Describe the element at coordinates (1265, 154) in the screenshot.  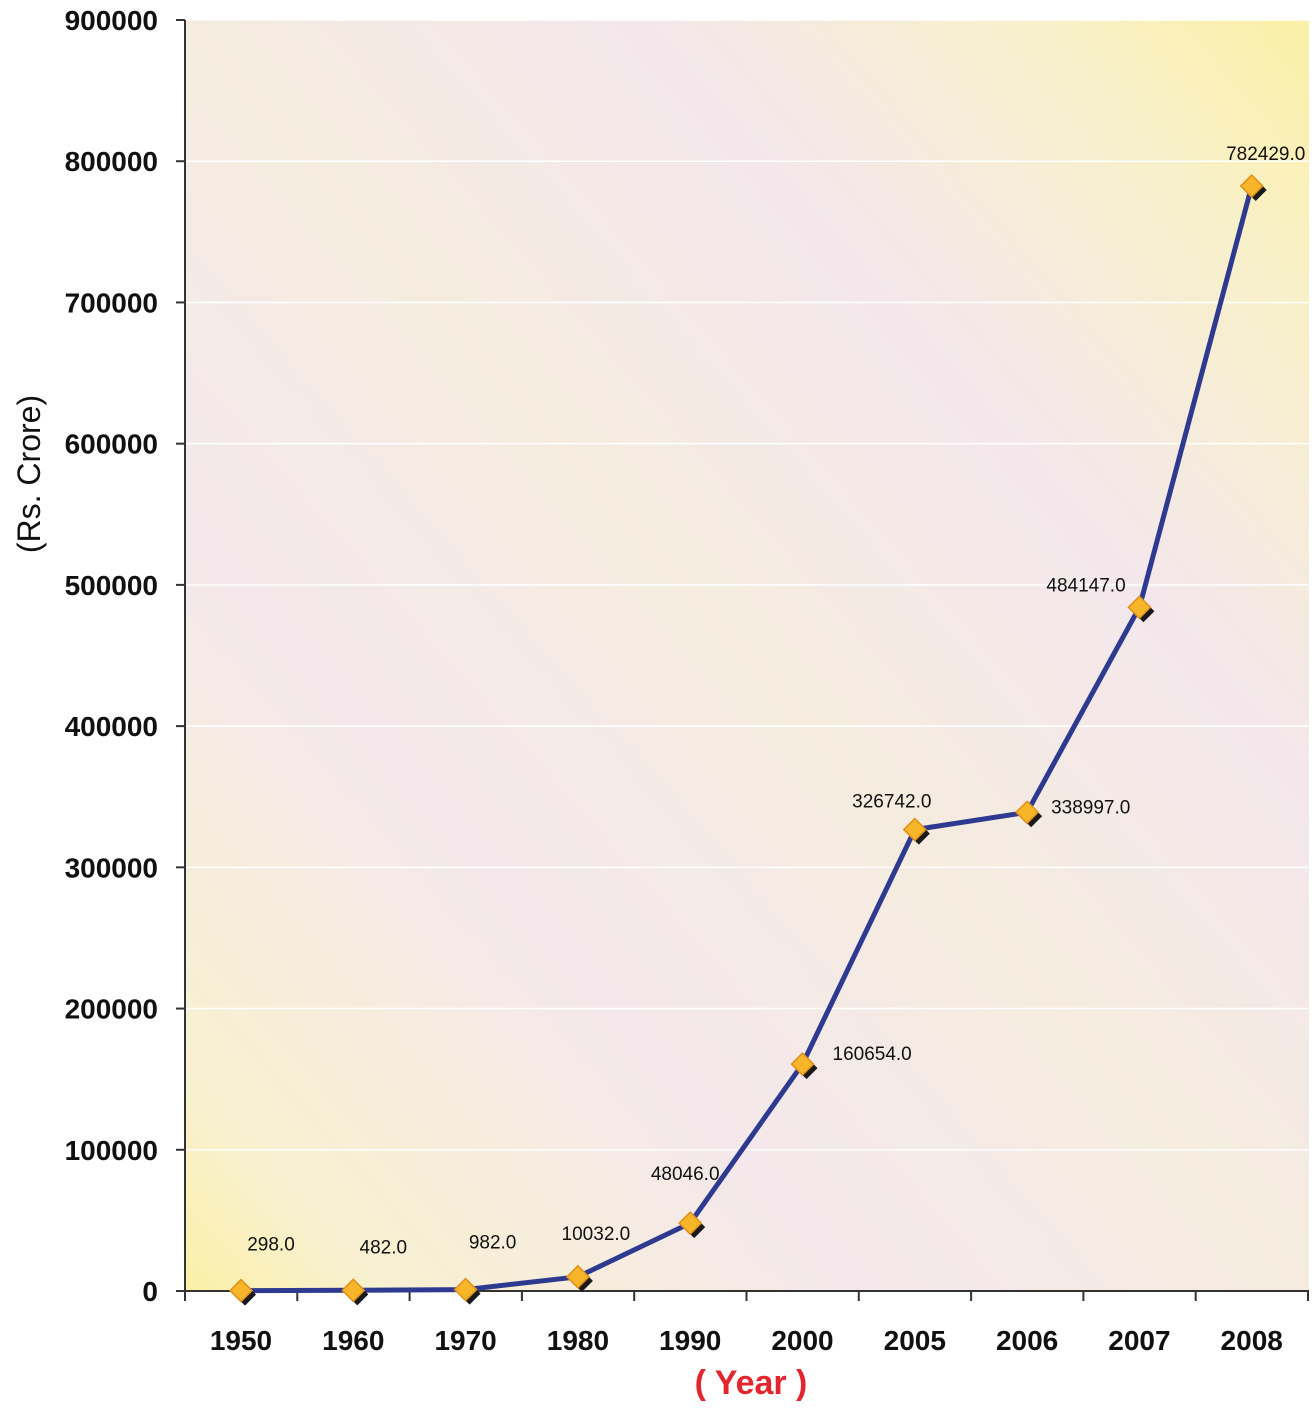
I see `data-label: 782429.0` at that location.